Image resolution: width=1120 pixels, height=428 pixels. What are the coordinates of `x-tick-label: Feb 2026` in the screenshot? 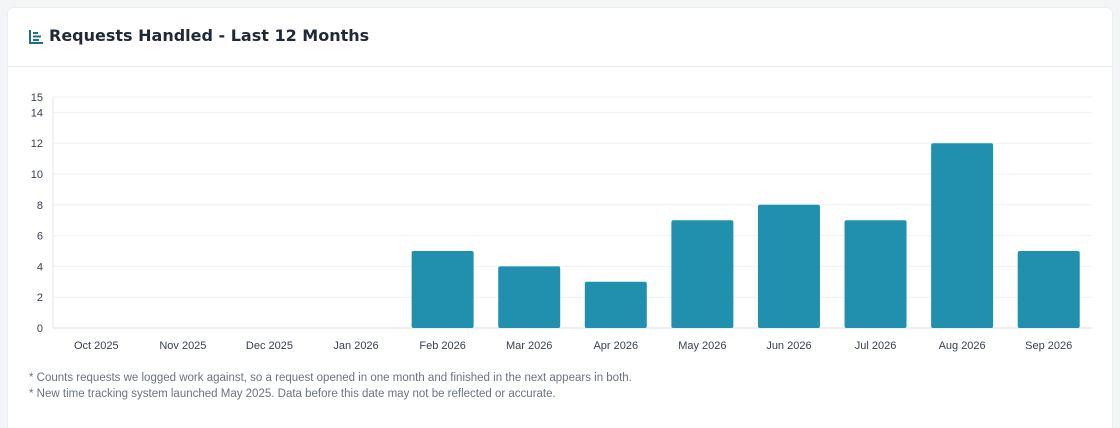 It's located at (442, 346).